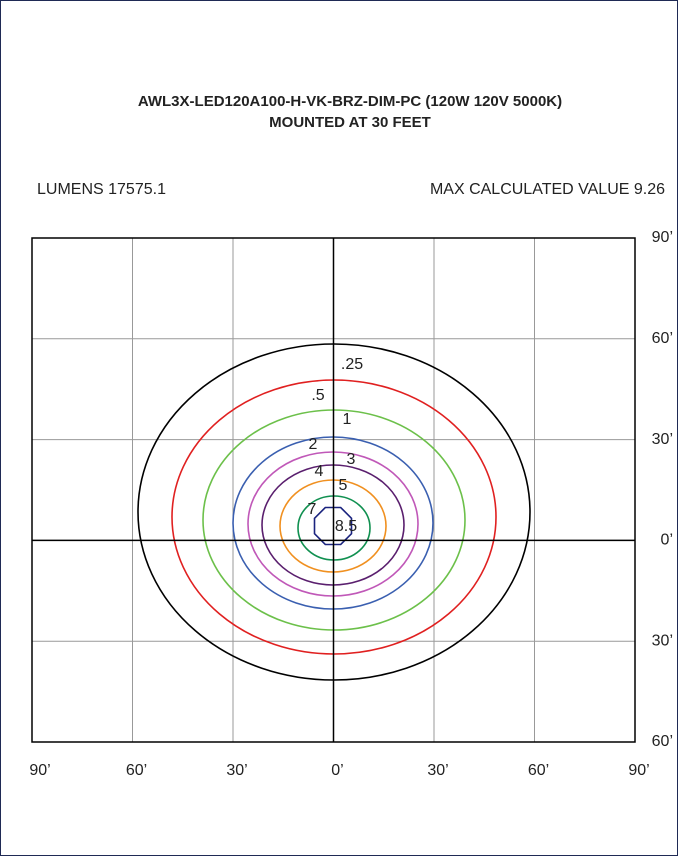 This screenshot has width=678, height=856. Describe the element at coordinates (337, 770) in the screenshot. I see `bottom-label: 0’` at that location.